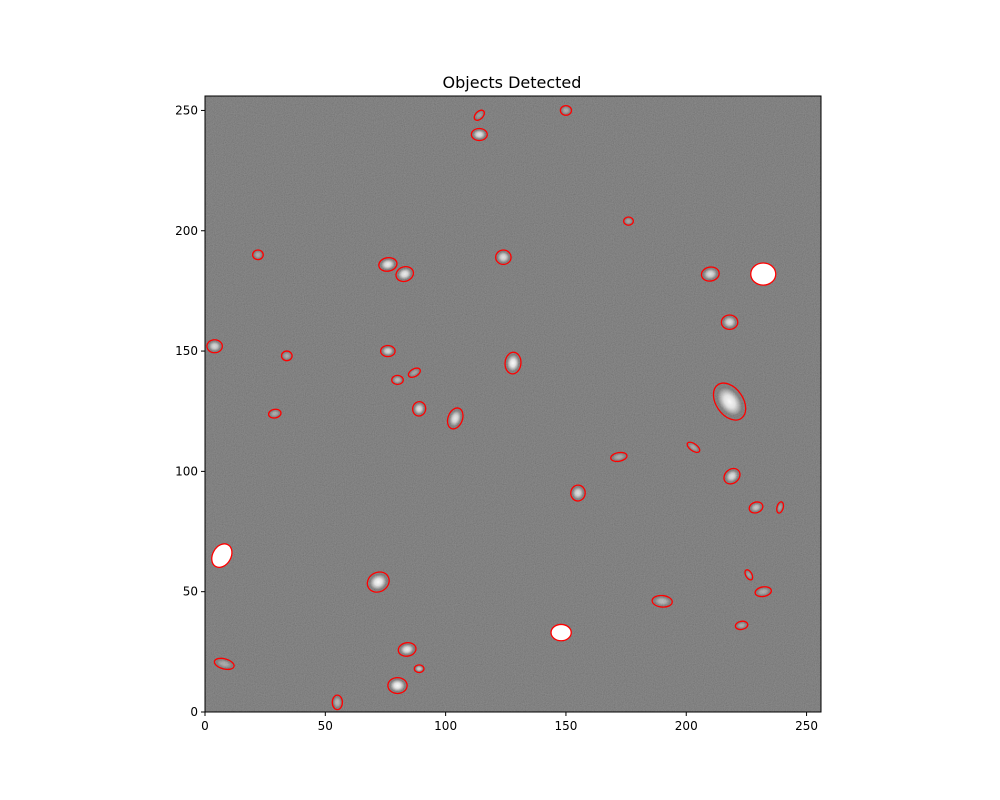 The height and width of the screenshot is (800, 1000). Describe the element at coordinates (186, 110) in the screenshot. I see `y-tick-label: 250` at that location.